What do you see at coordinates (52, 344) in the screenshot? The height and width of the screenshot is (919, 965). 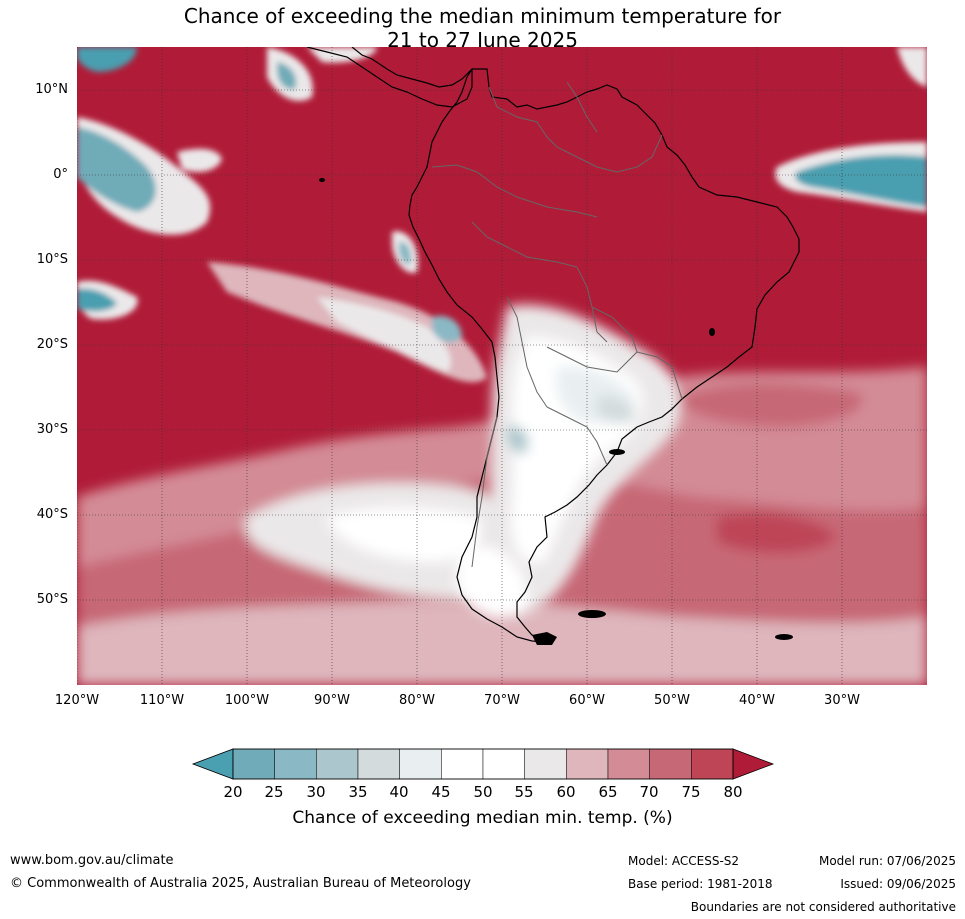 I see `lat-label-20s: 20°S` at bounding box center [52, 344].